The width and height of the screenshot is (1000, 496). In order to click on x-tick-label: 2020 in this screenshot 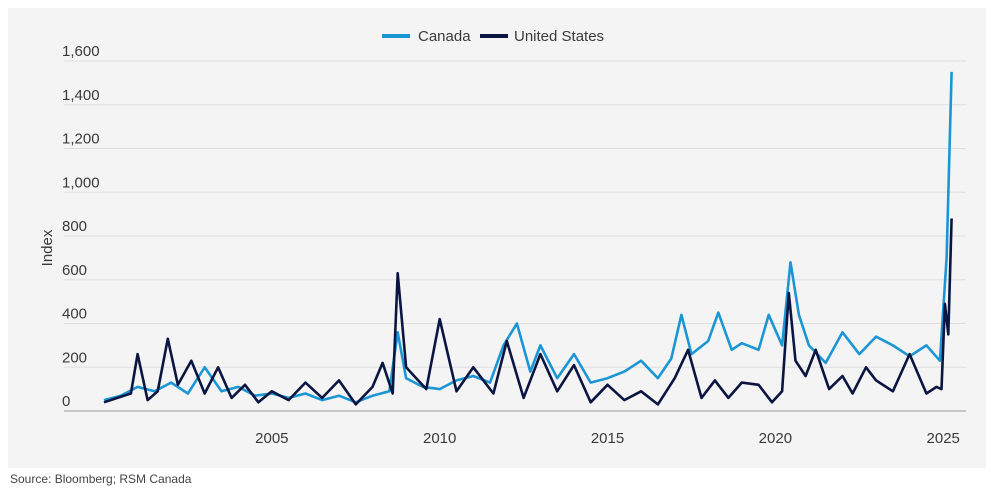, I will do `click(775, 438)`.